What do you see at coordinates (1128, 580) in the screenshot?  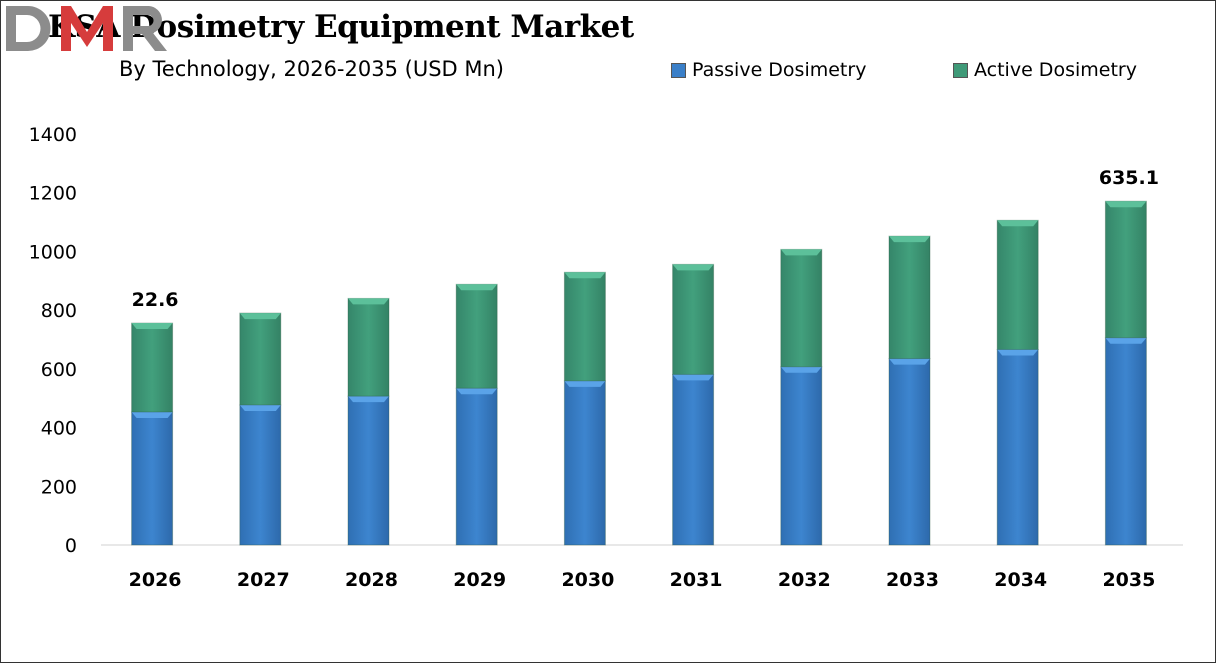 I see `x-tick-label: 2035` at bounding box center [1128, 580].